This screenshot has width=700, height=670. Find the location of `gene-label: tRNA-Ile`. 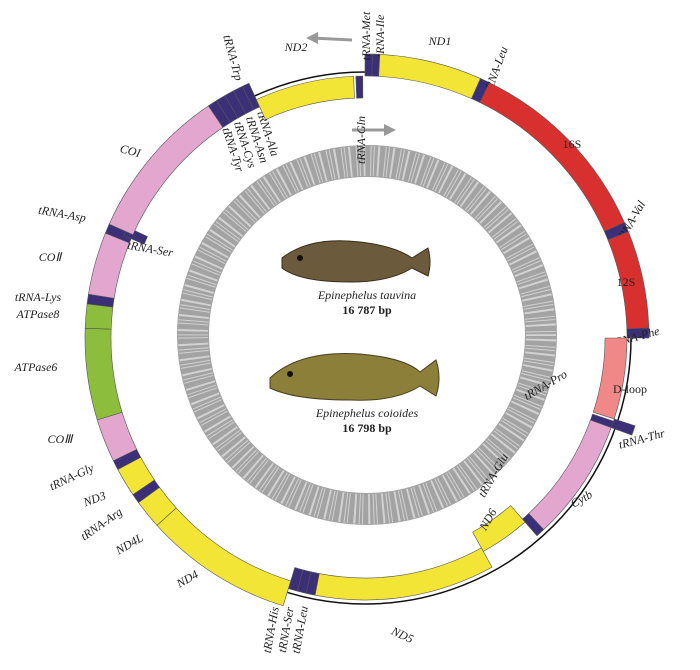

gene-label: tRNA-Ile is located at coordinates (380, 35).